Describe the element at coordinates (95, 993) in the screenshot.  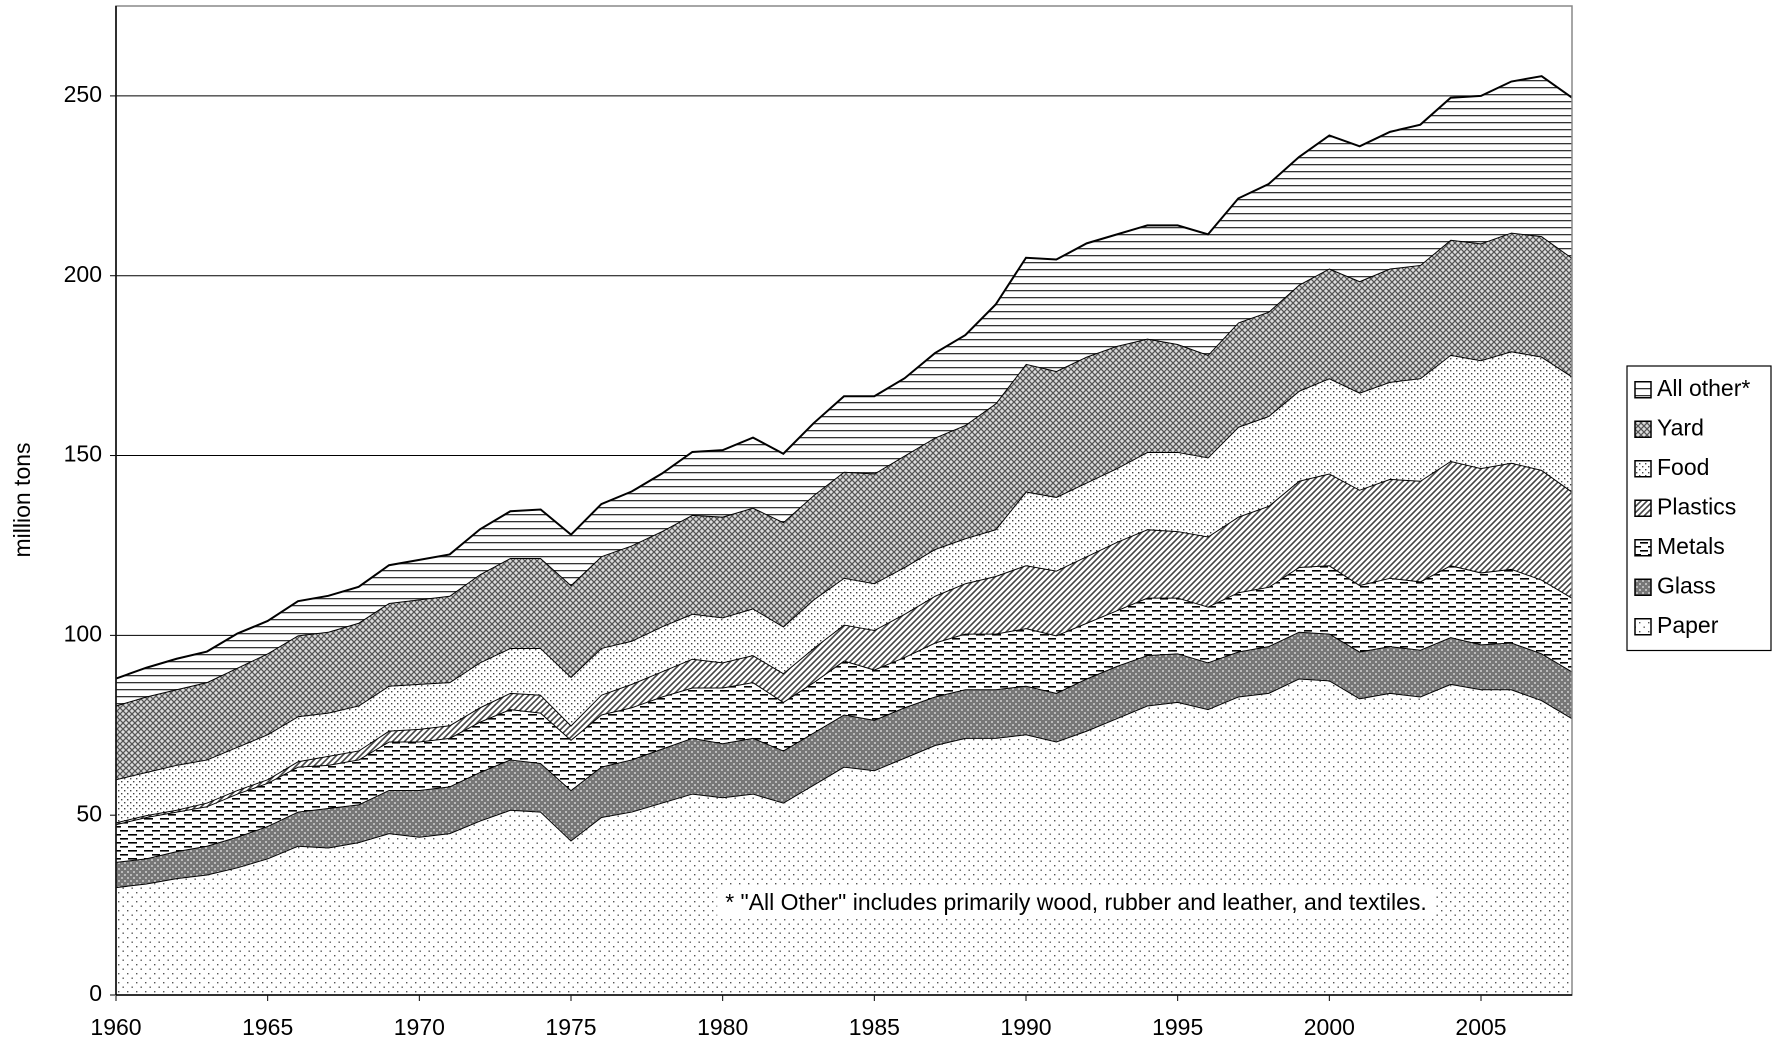
I see `y-tick-label: 0` at that location.